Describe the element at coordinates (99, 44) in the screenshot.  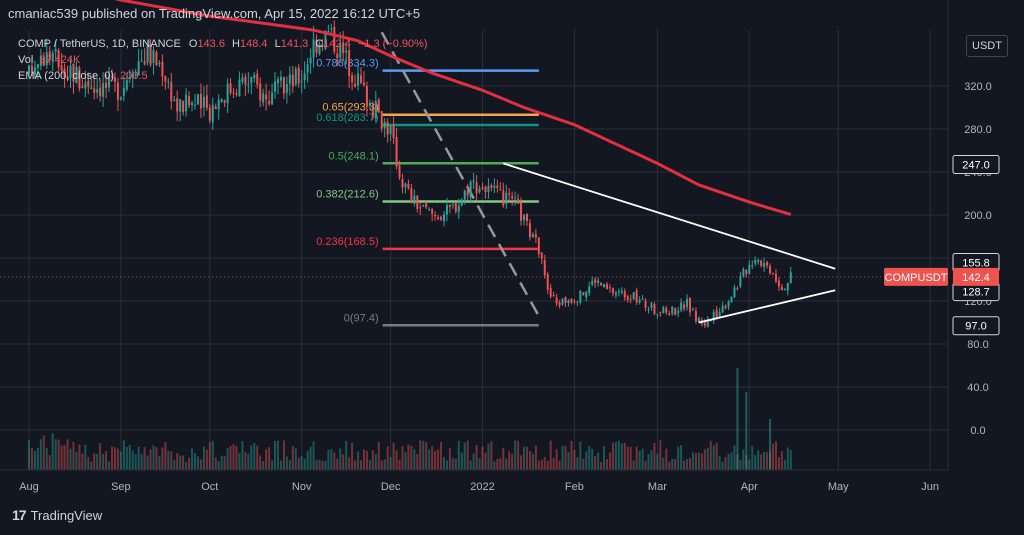
I see `legend-symbol: COMP / TetherUS, 1D, BINANCE` at that location.